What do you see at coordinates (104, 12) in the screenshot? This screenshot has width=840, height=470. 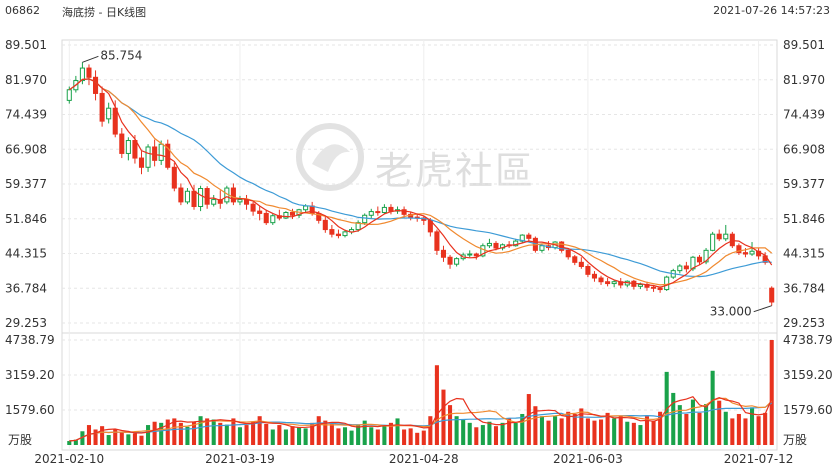 I see `chart-title: 海底捞 - 日K线图` at bounding box center [104, 12].